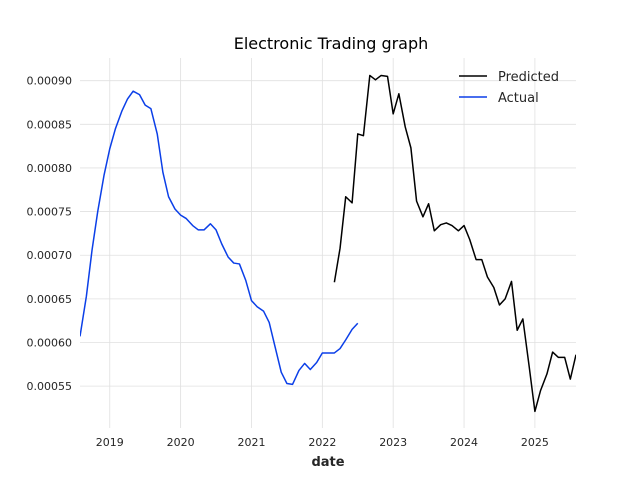  What do you see at coordinates (50, 124) in the screenshot?
I see `y-tick-label: 0.00085` at bounding box center [50, 124].